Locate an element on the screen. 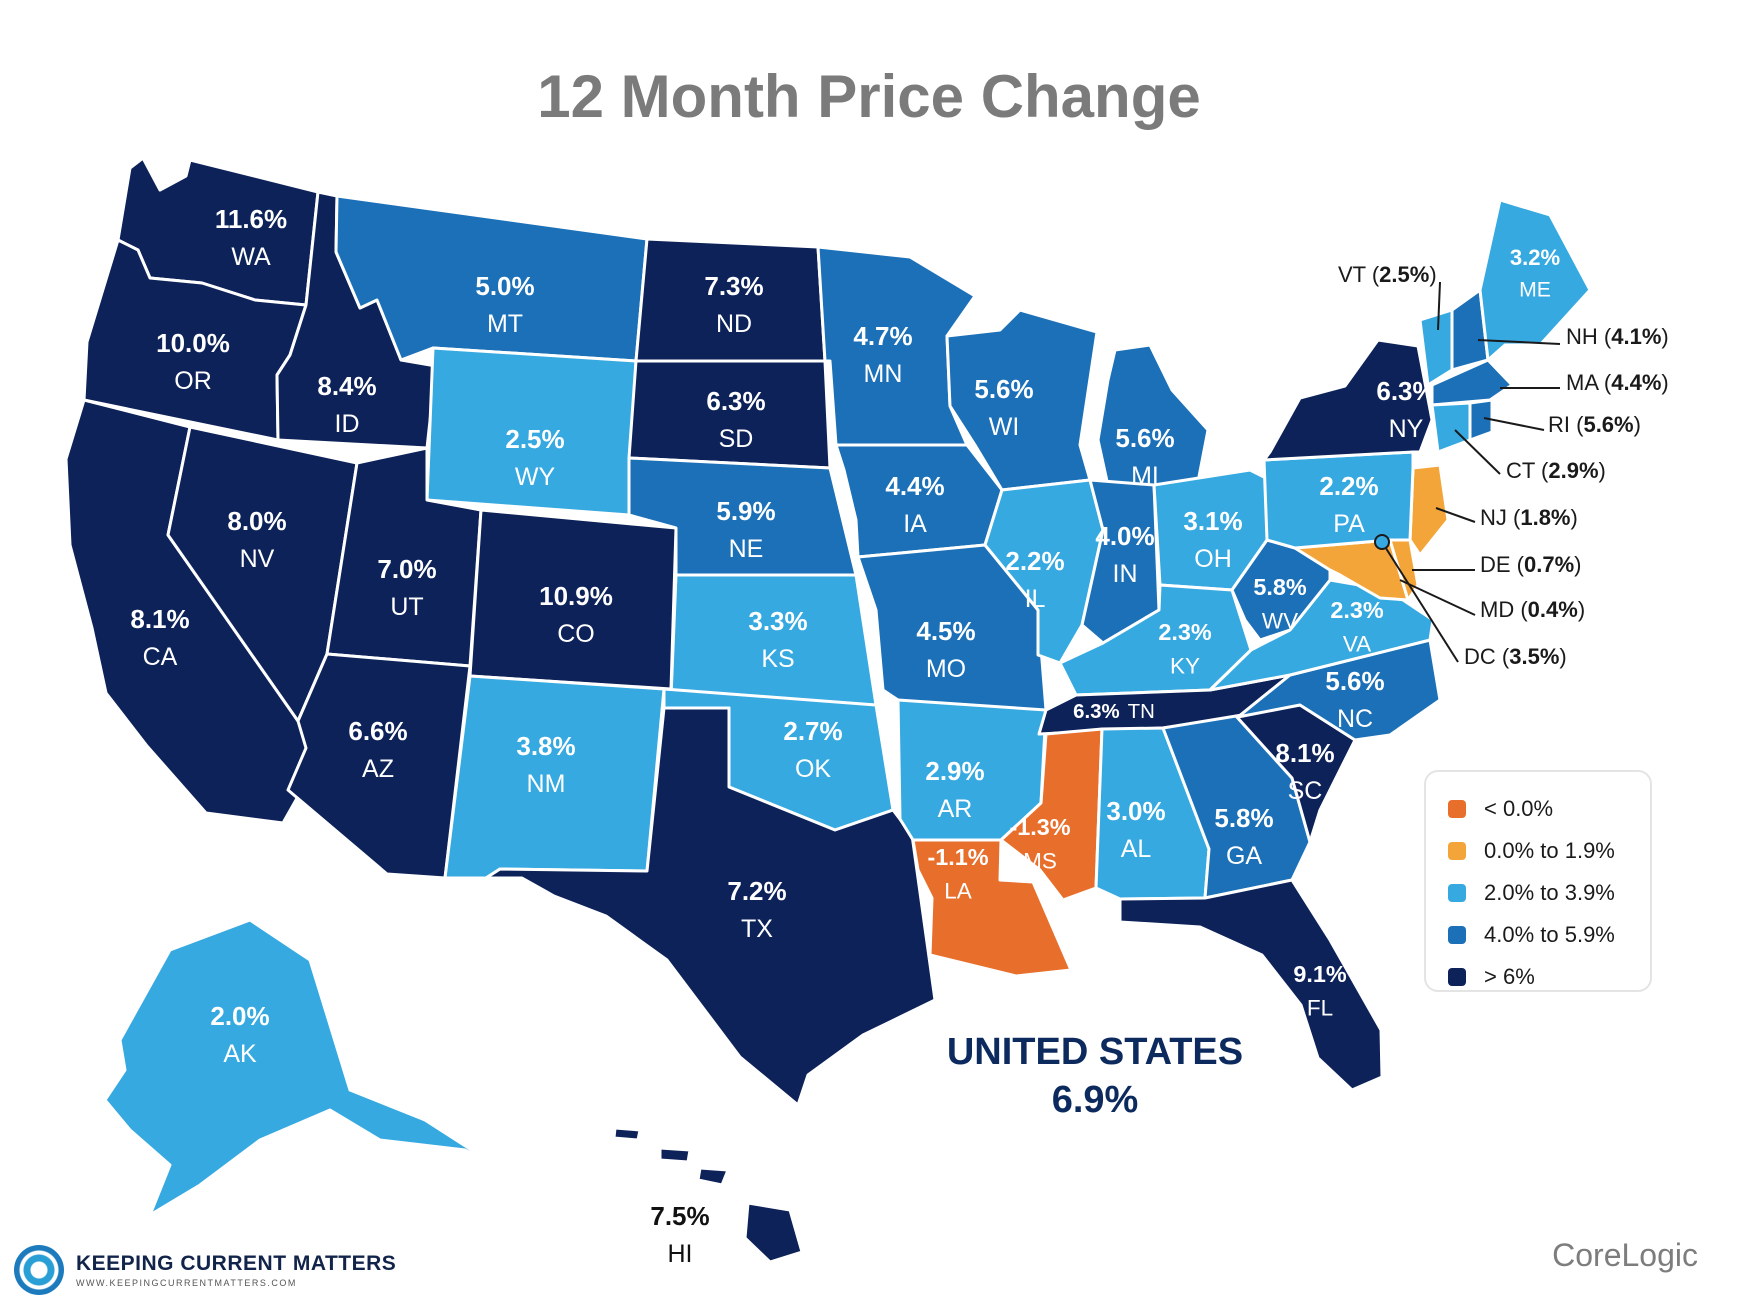  legend-swatch-mid is located at coordinates (1457, 893).